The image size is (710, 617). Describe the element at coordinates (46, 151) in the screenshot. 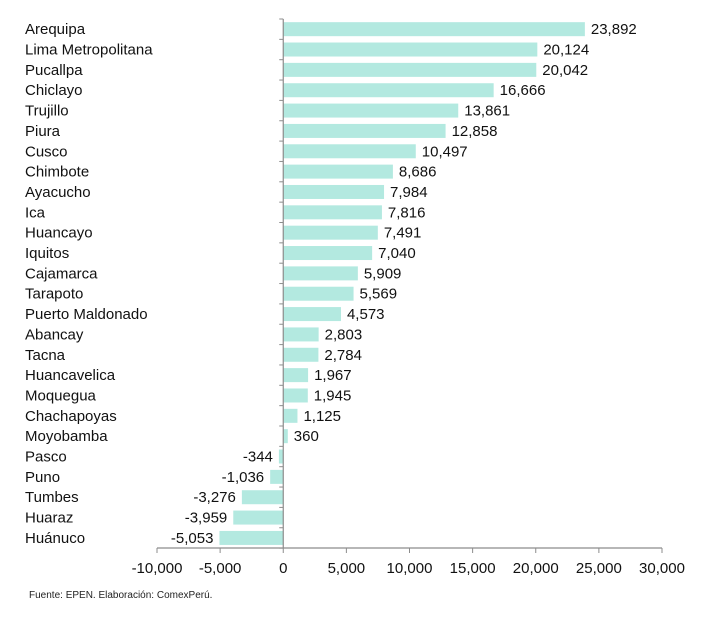

I see `category-label: Cusco` at that location.